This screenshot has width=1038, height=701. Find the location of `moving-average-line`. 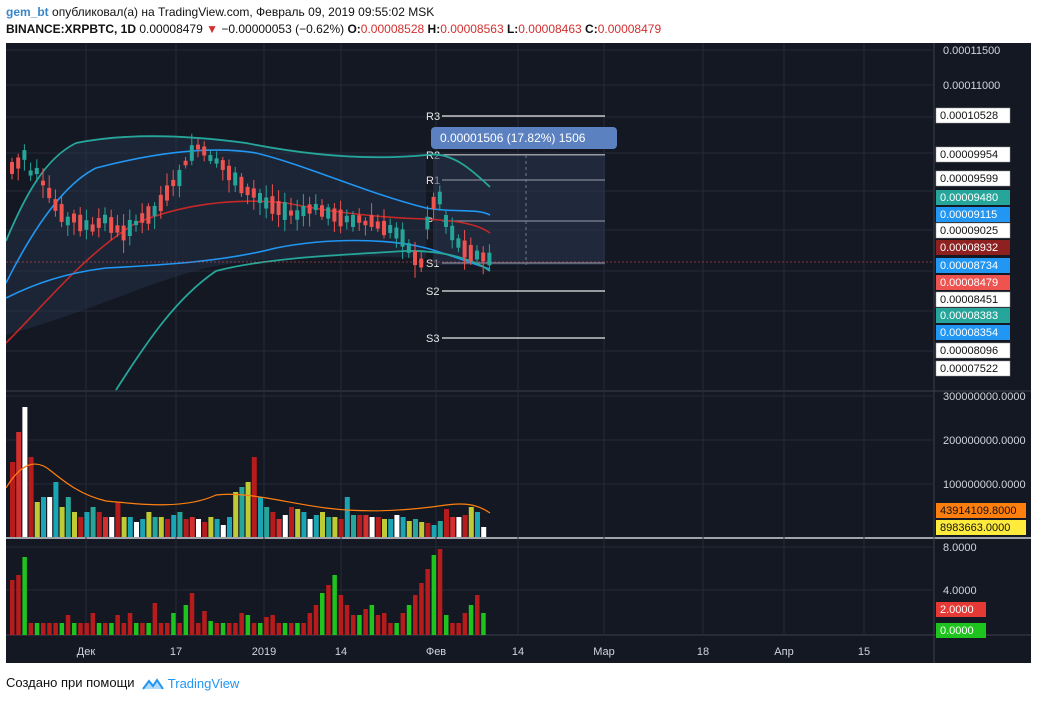

moving-average-line is located at coordinates (248, 272).